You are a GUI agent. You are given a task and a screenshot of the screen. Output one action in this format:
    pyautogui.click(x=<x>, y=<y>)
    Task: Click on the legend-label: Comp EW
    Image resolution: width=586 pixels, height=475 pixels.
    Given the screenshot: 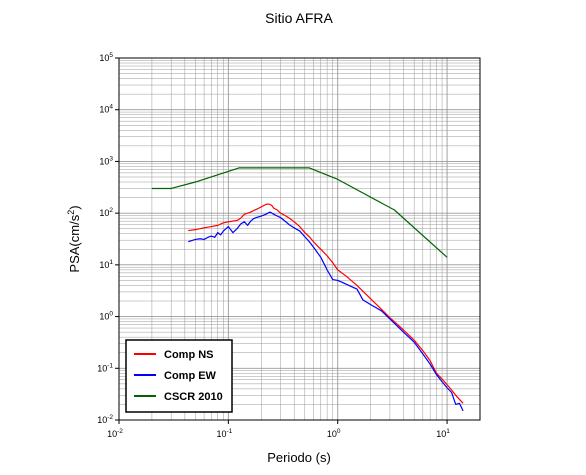 What is the action you would take?
    pyautogui.click(x=190, y=376)
    